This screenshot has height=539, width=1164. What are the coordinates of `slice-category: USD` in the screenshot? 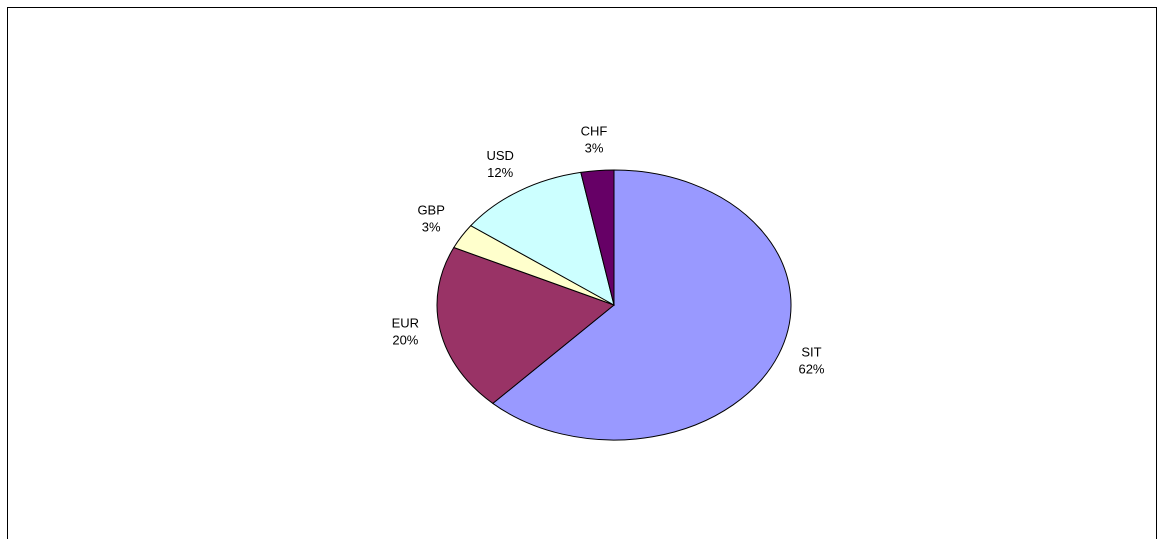 It's located at (499, 155).